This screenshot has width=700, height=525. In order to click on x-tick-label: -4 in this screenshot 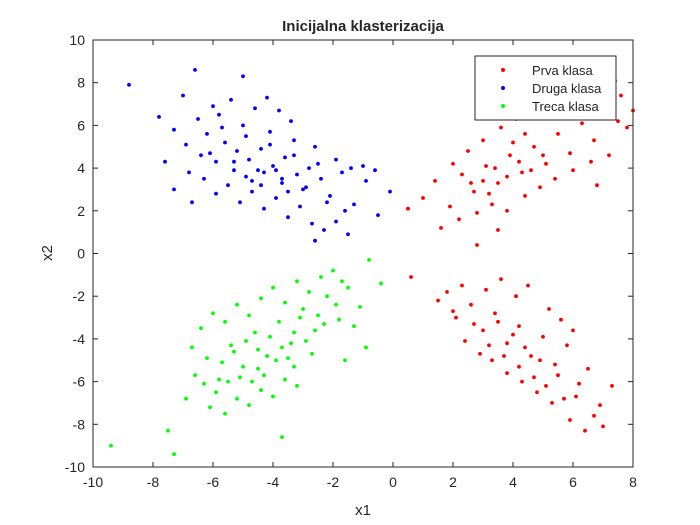, I will do `click(273, 482)`.